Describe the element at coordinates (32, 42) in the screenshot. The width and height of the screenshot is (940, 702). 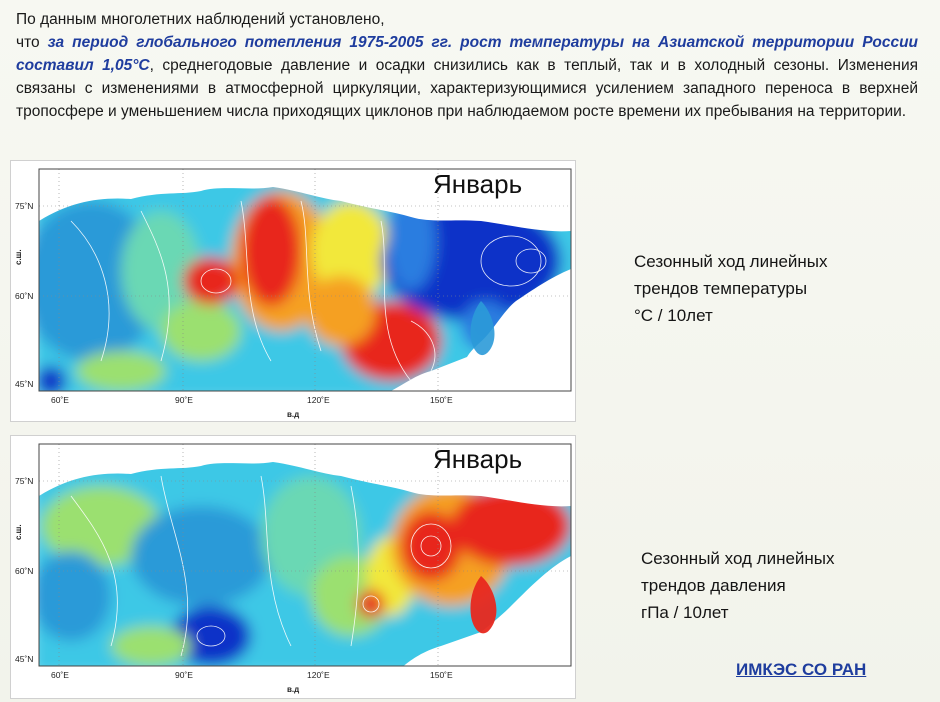
I see `intro-prefix: что` at that location.